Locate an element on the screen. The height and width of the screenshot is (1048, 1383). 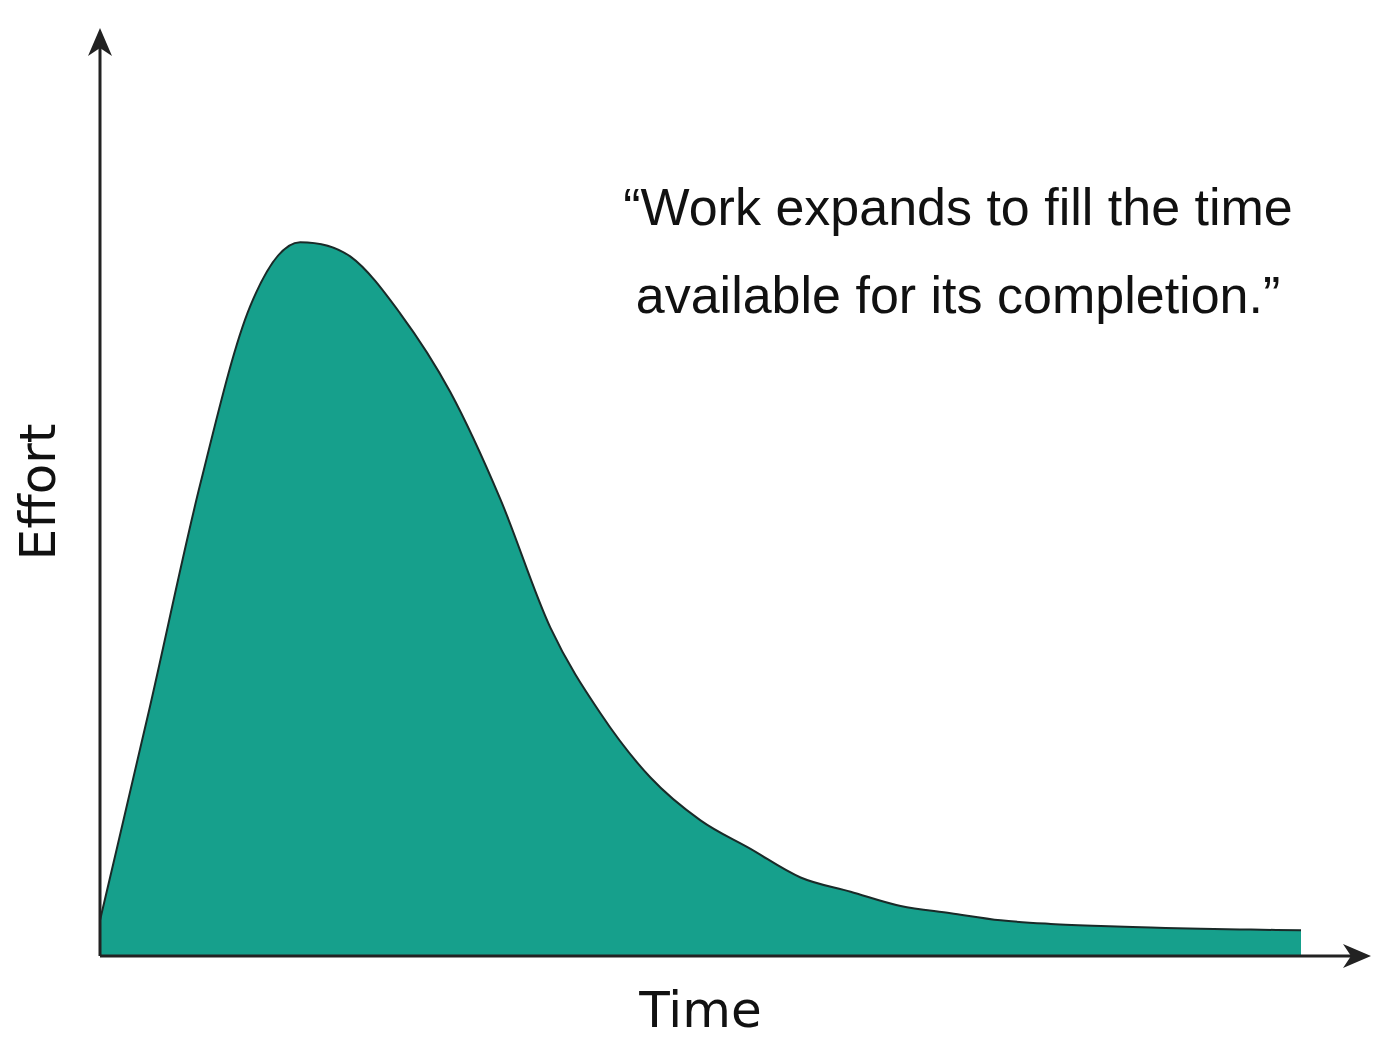
y-axis-title: Effort is located at coordinates (37, 492).